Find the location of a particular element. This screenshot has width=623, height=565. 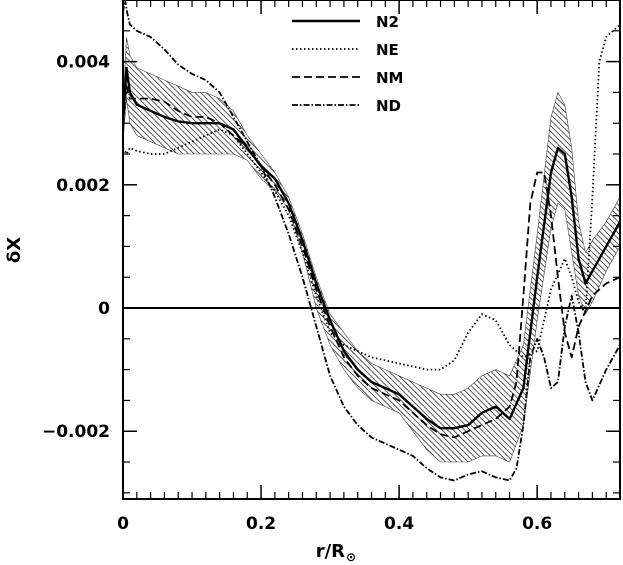

y-tick-label: 0 is located at coordinates (104, 309).